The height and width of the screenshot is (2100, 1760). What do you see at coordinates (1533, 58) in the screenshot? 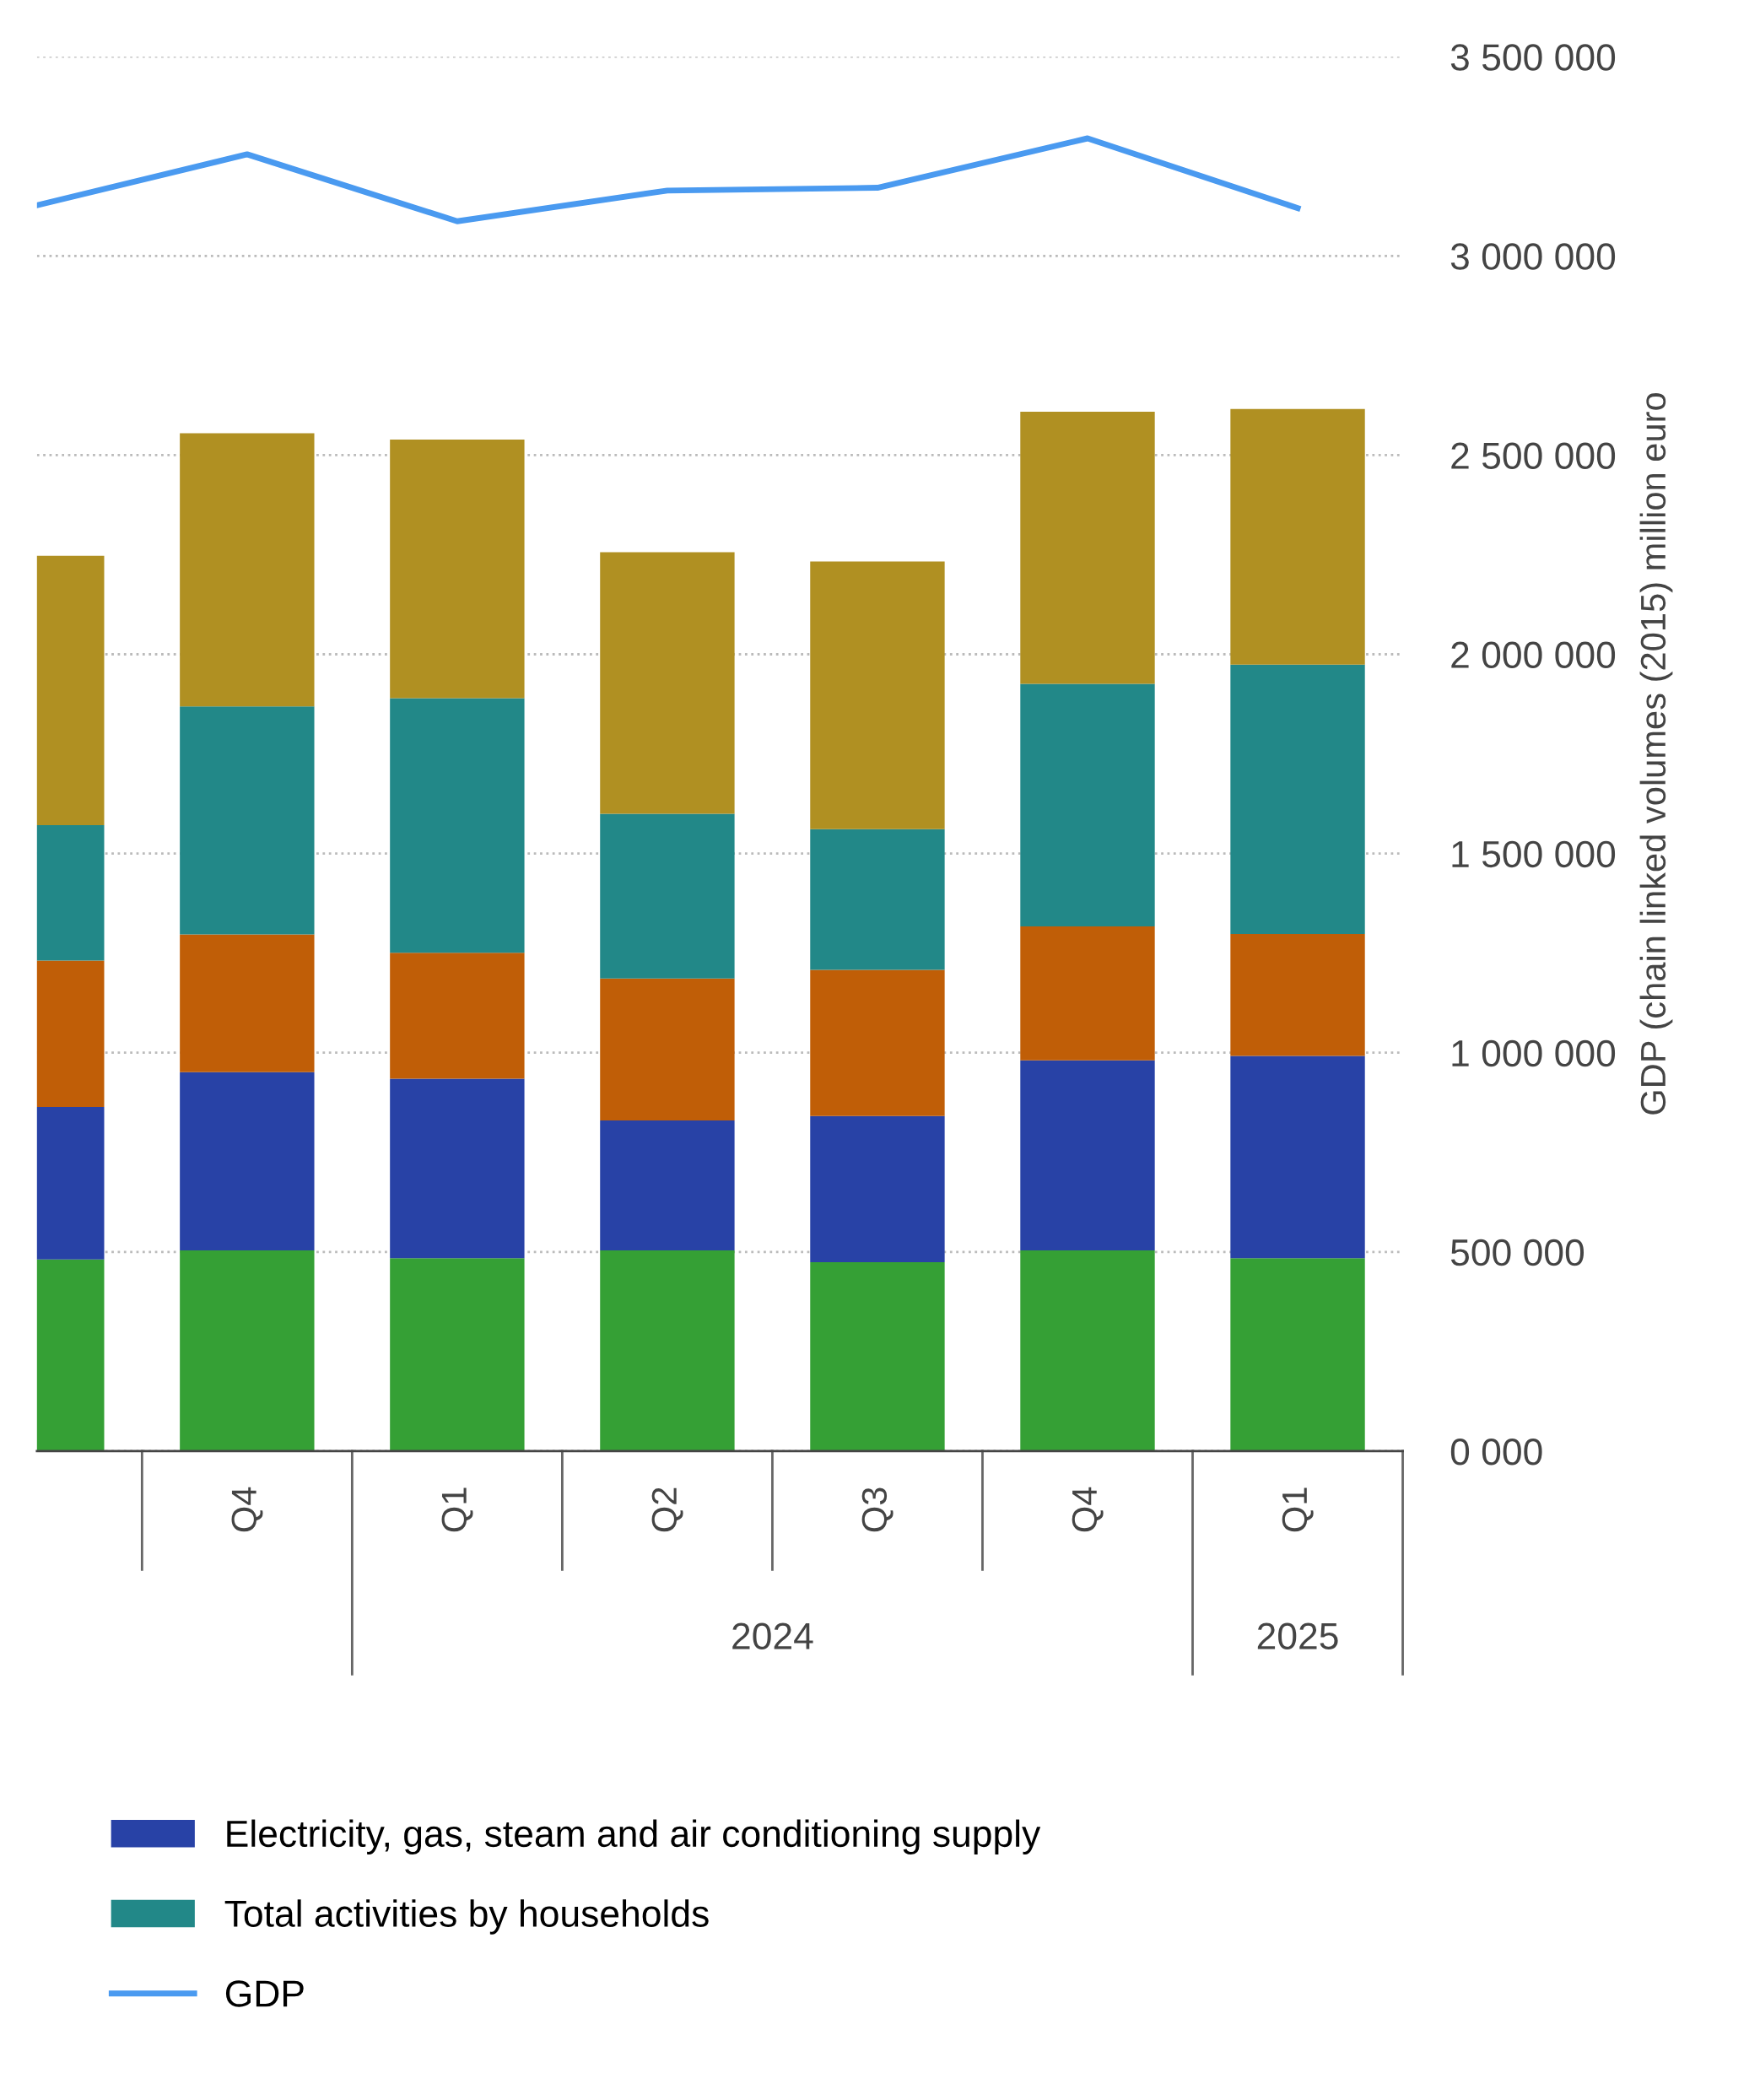
I see `y-tick-label: 3 500 000` at bounding box center [1533, 58].